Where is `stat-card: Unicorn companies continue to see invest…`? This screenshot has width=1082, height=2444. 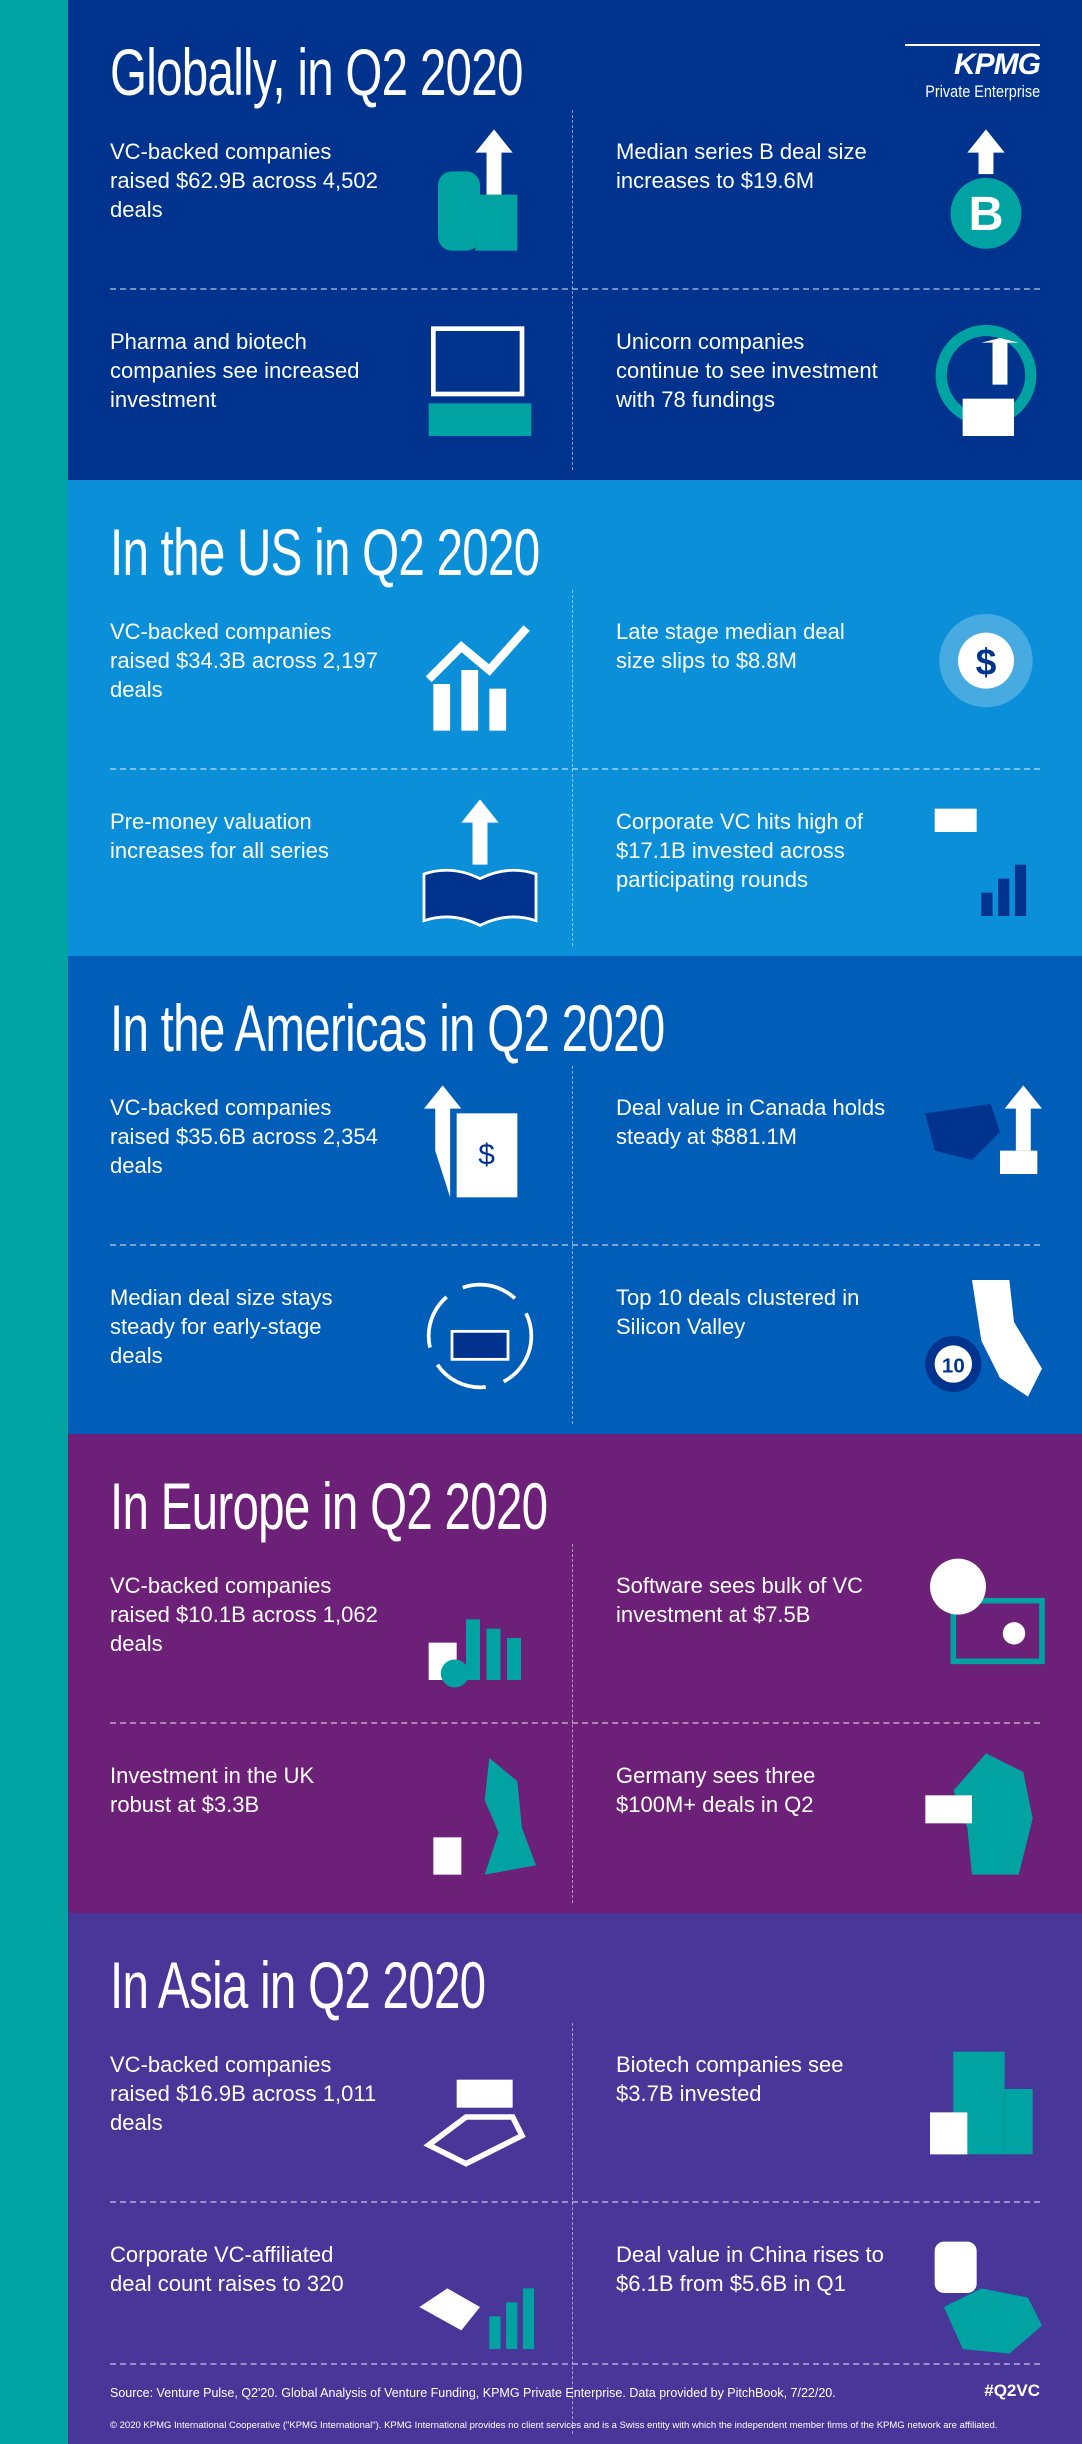 stat-card: Unicorn companies continue to see invest… is located at coordinates (841, 390).